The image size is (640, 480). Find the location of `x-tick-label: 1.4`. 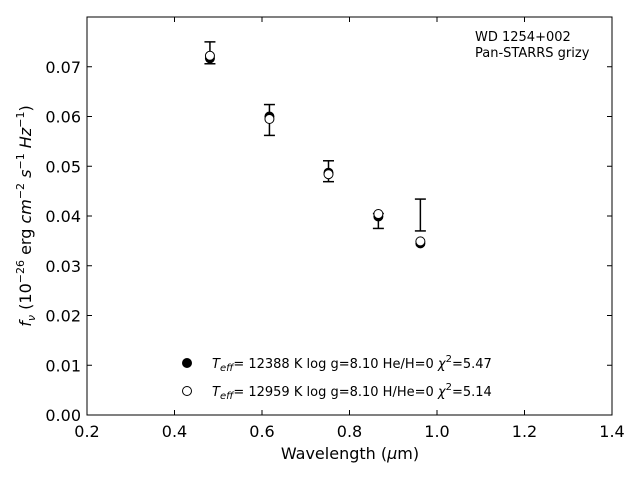

x-tick-label: 1.4 is located at coordinates (611, 431).